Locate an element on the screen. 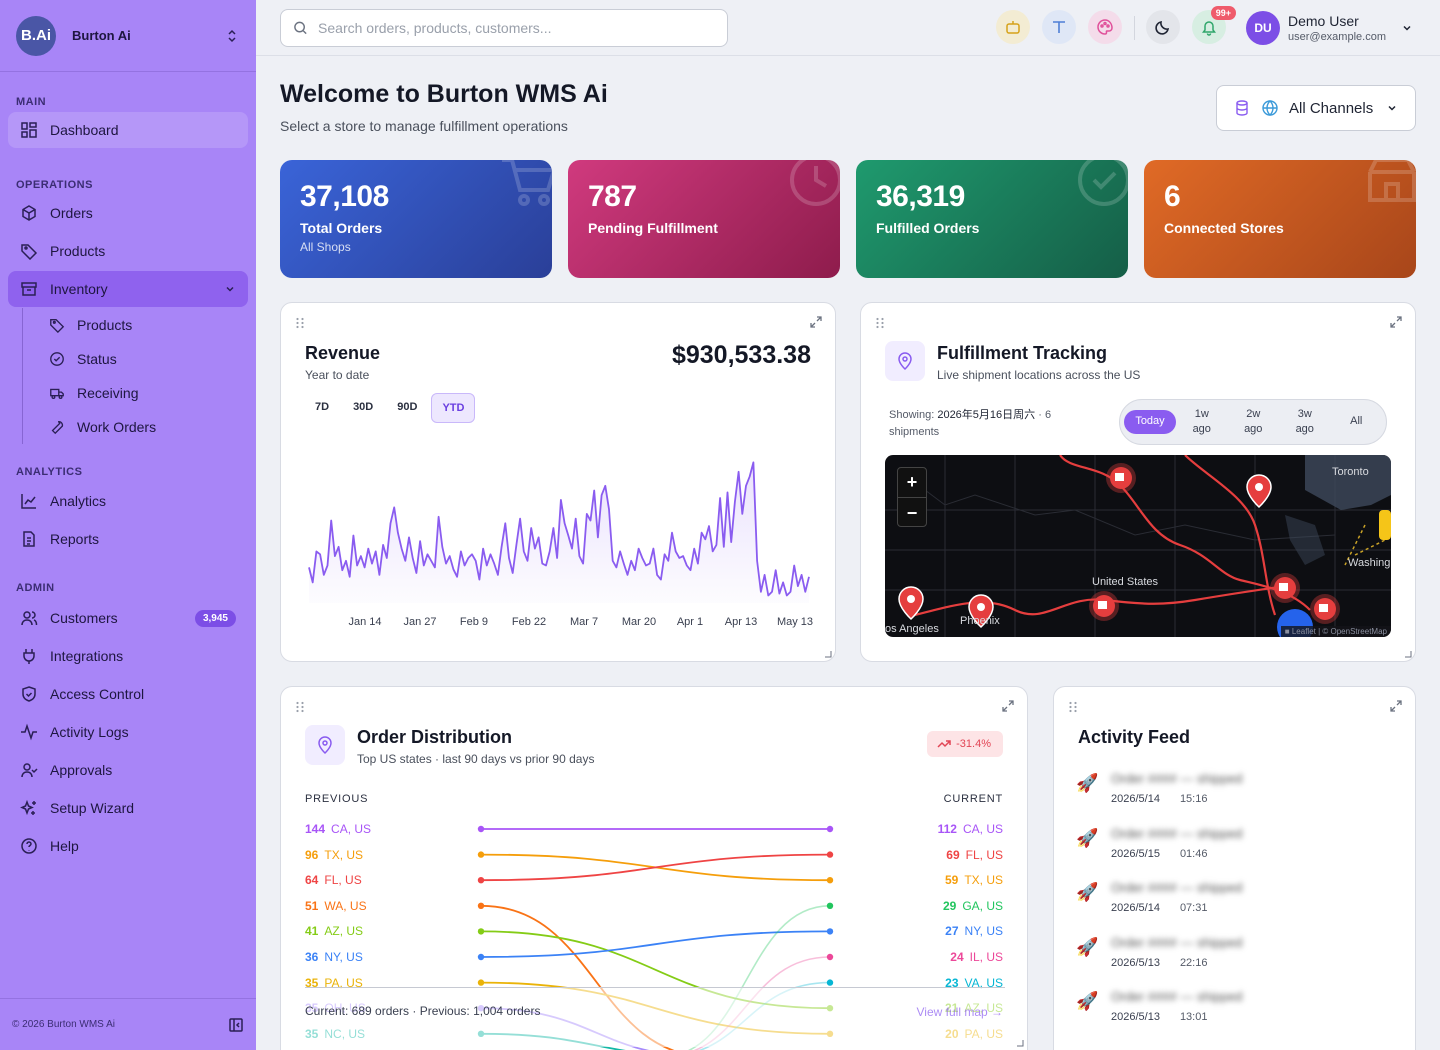 This screenshot has height=1050, width=1440. current-rank-row: 27 NY, US is located at coordinates (974, 931).